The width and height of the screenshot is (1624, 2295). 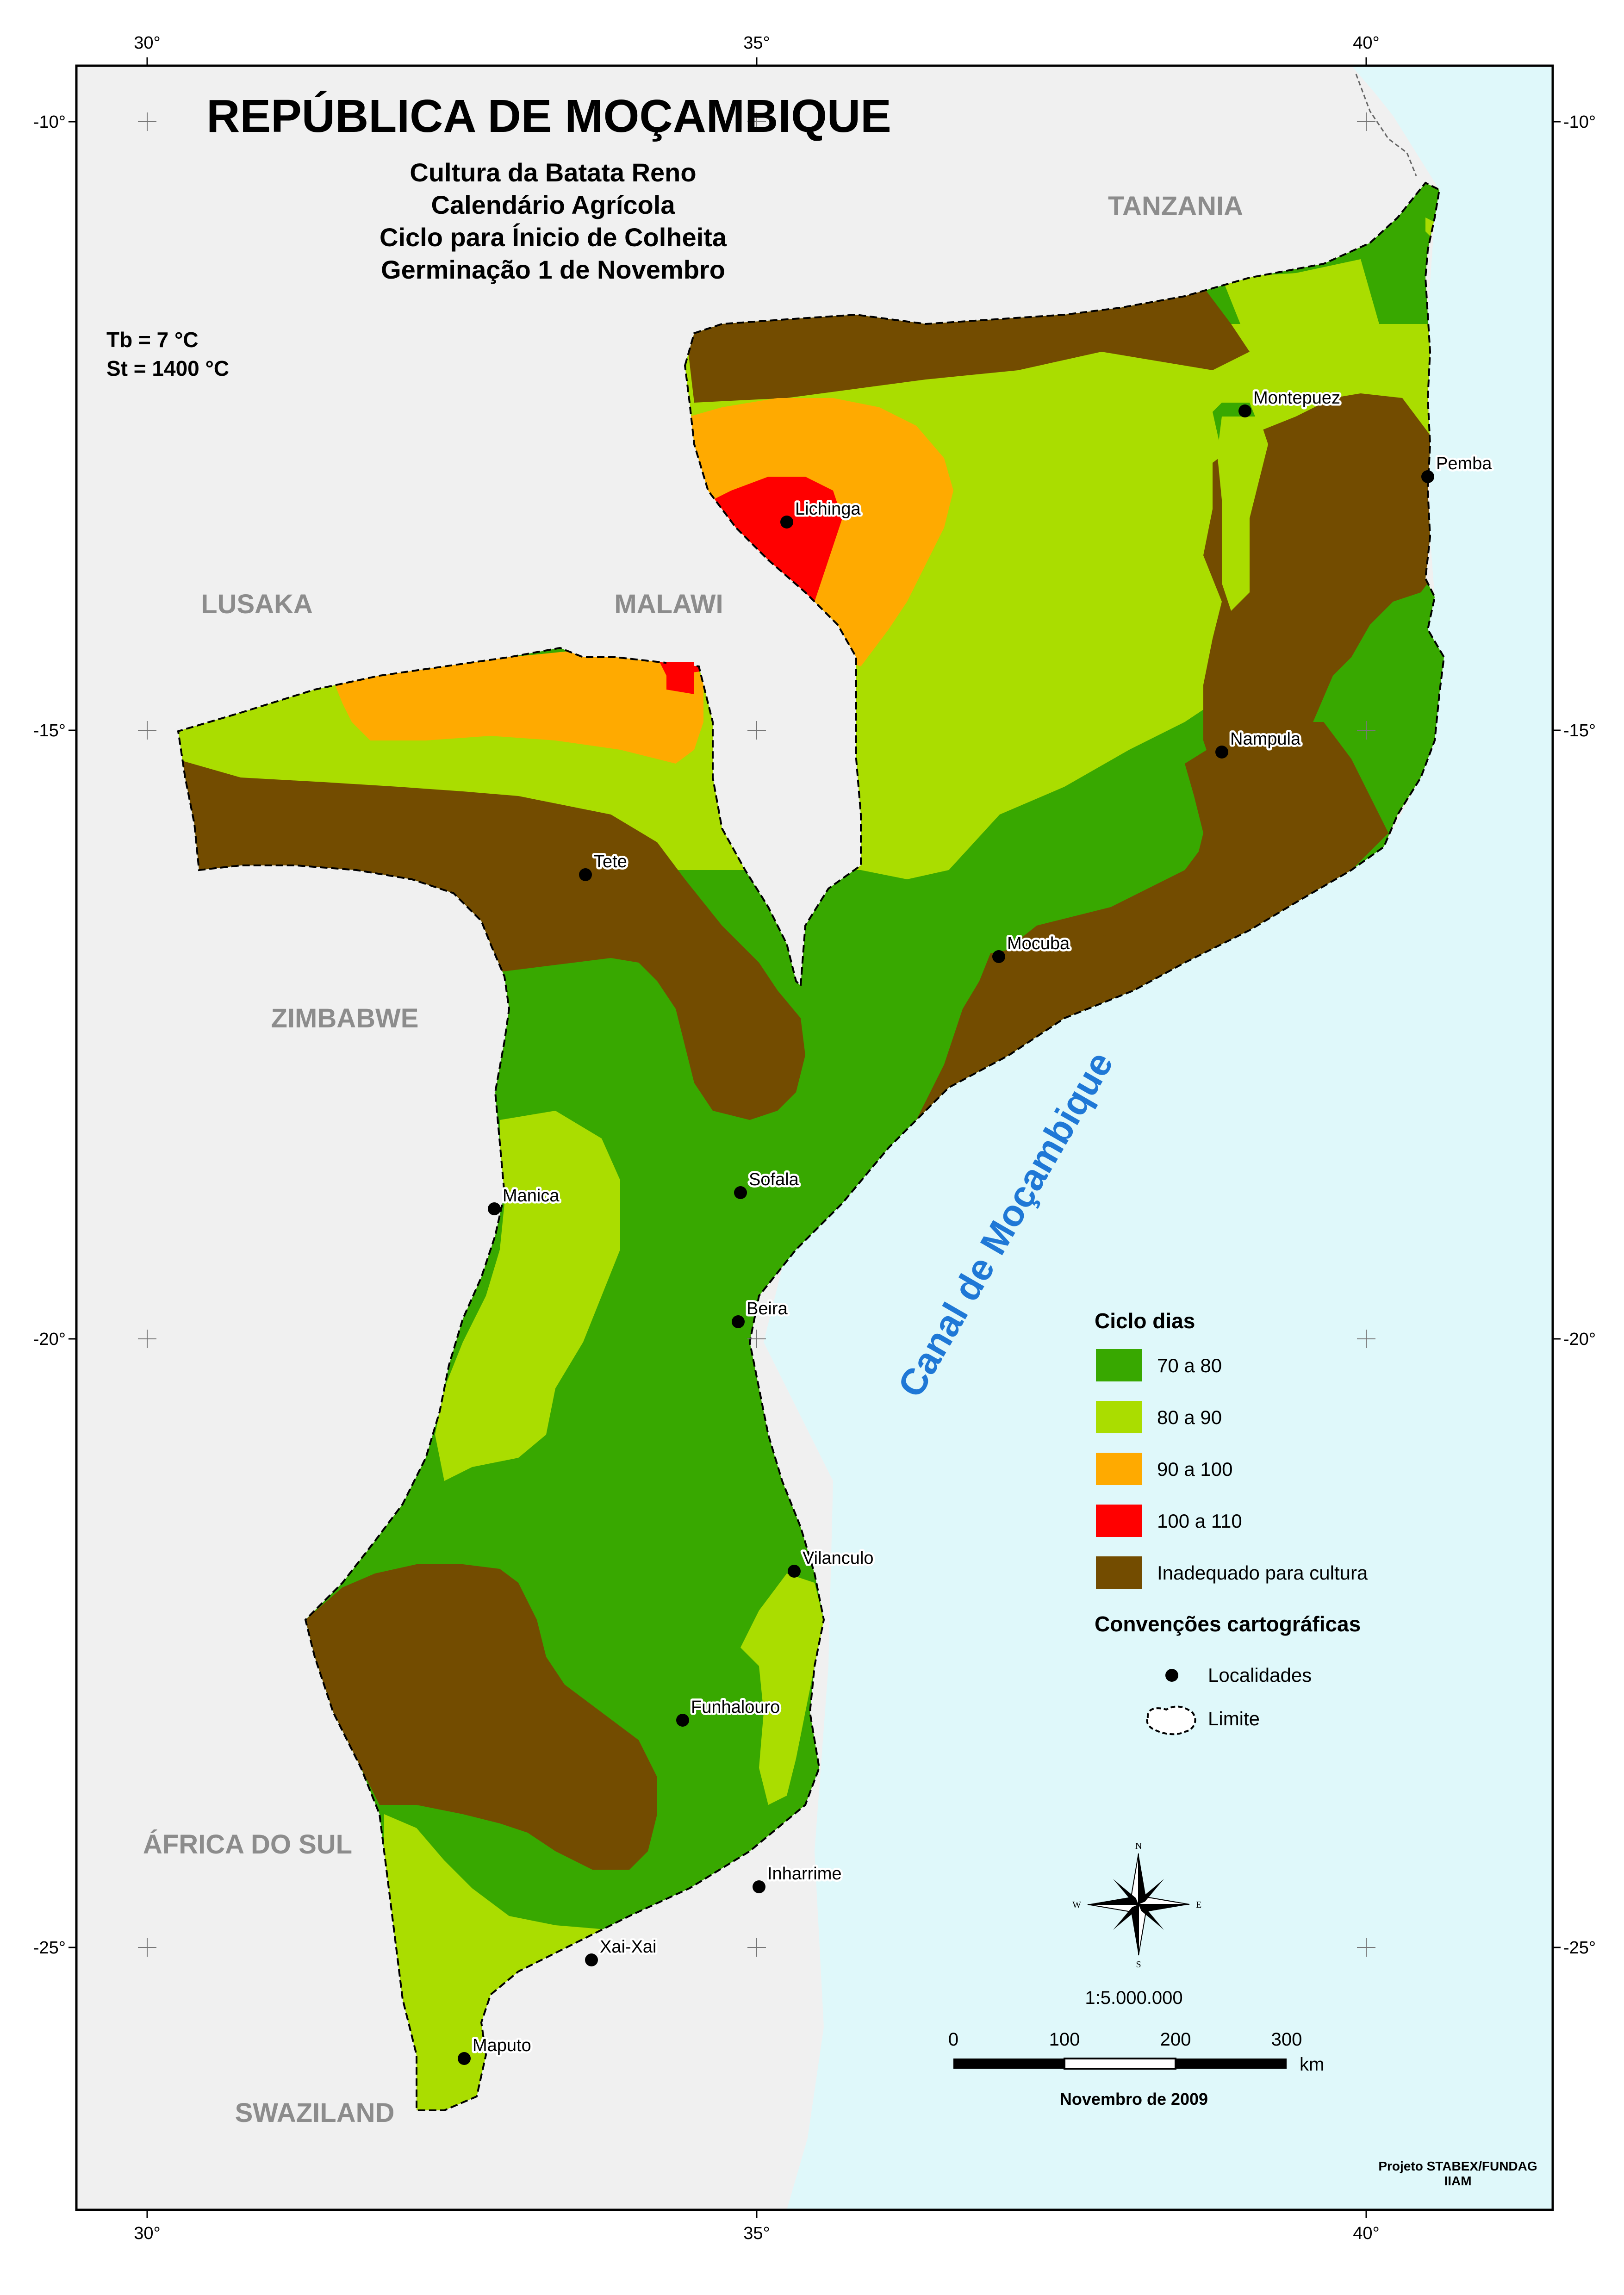 What do you see at coordinates (1189, 1365) in the screenshot?
I see `legend-label: 70 a 80` at bounding box center [1189, 1365].